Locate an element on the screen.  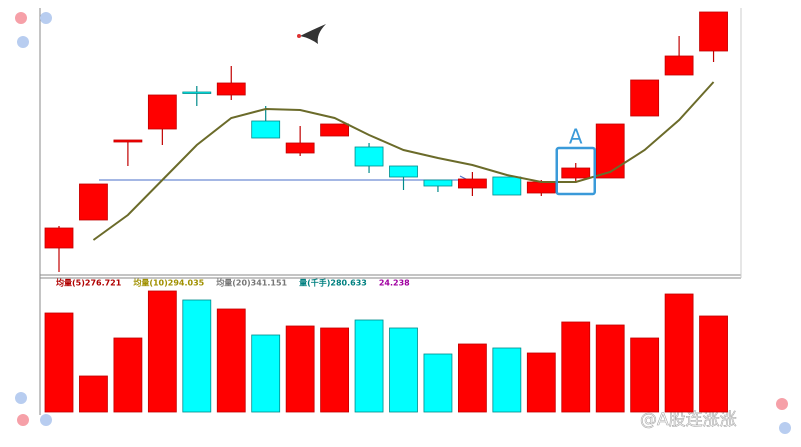
indicator-label: 量(千手)280.633 is located at coordinates (333, 283).